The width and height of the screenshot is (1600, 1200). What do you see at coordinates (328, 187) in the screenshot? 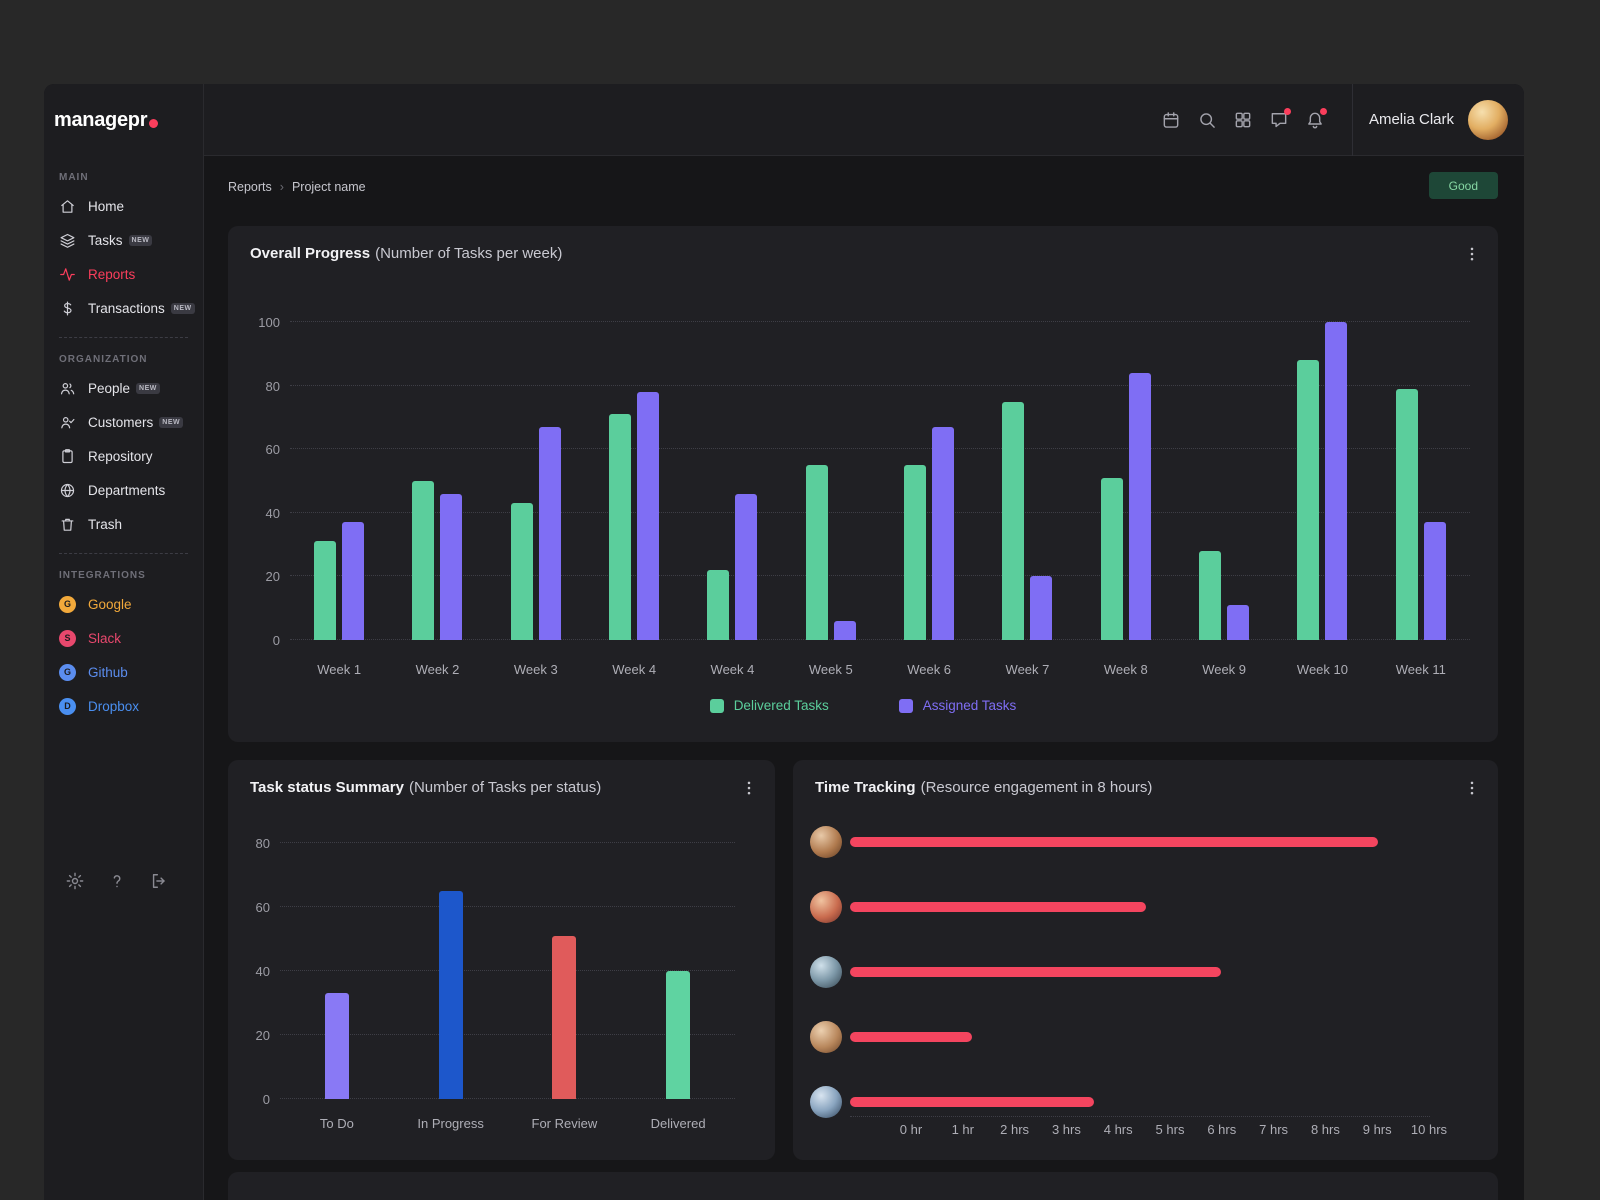
I see `breadcrumb-project-name: Project name` at bounding box center [328, 187].